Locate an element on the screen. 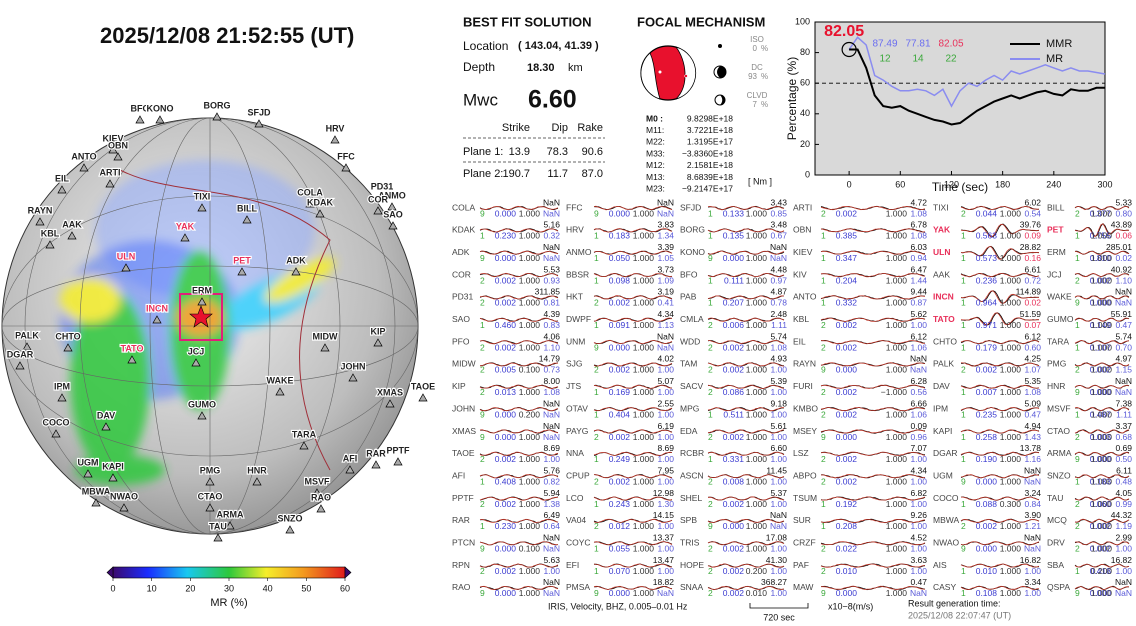 This screenshot has height=626, width=1136. station-amplitude: 2.55 is located at coordinates (665, 403).